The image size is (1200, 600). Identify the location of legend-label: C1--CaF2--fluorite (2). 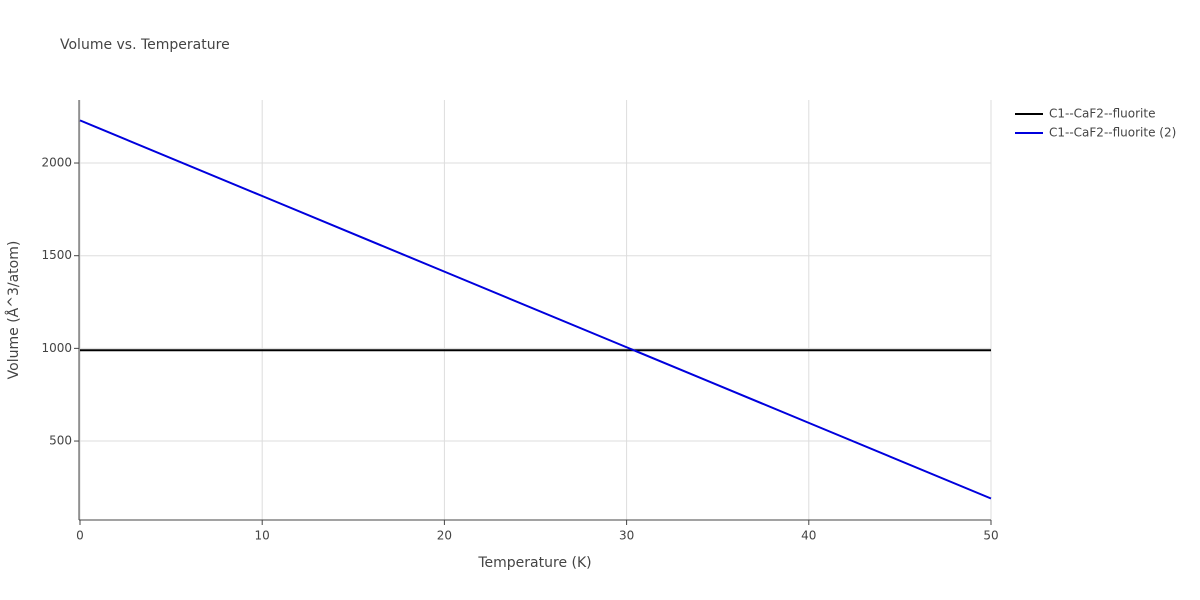
(1112, 133).